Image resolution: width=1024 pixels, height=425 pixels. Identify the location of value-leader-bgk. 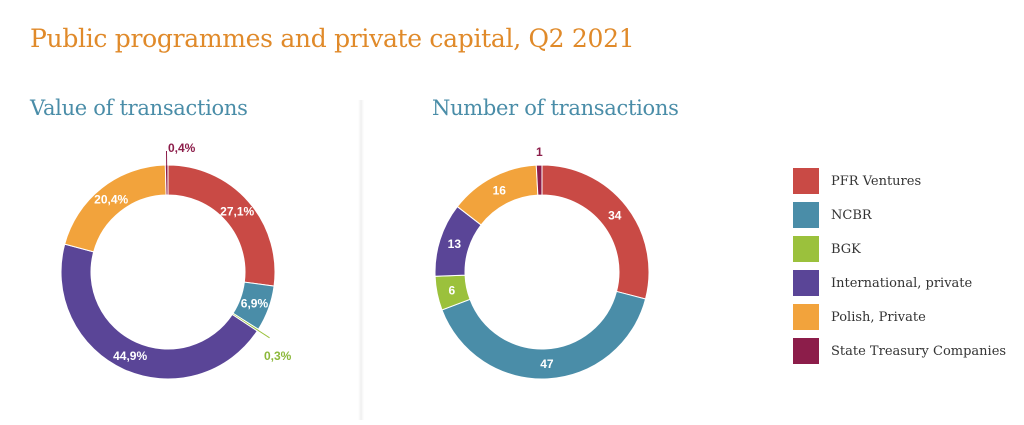
(262, 333).